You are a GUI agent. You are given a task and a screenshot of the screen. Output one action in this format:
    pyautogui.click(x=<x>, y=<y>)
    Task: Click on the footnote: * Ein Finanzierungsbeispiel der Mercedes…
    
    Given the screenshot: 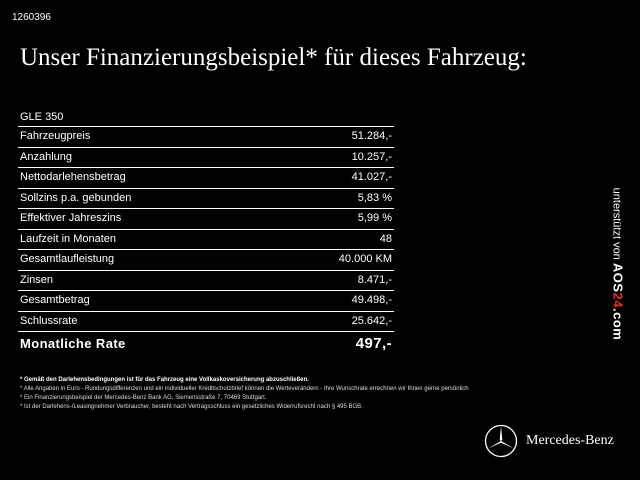 What is the action you would take?
    pyautogui.click(x=143, y=398)
    